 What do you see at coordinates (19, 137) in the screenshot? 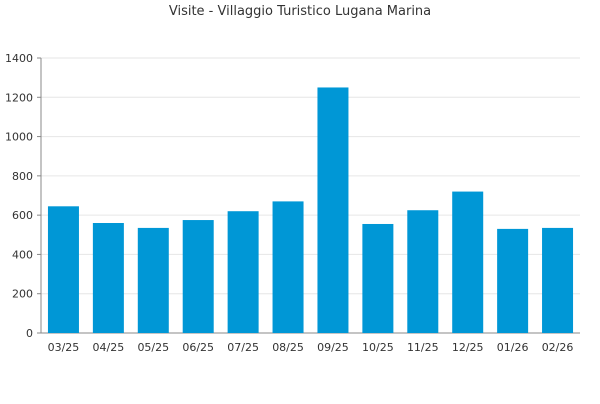
I see `y-tick-label: 1000` at bounding box center [19, 137].